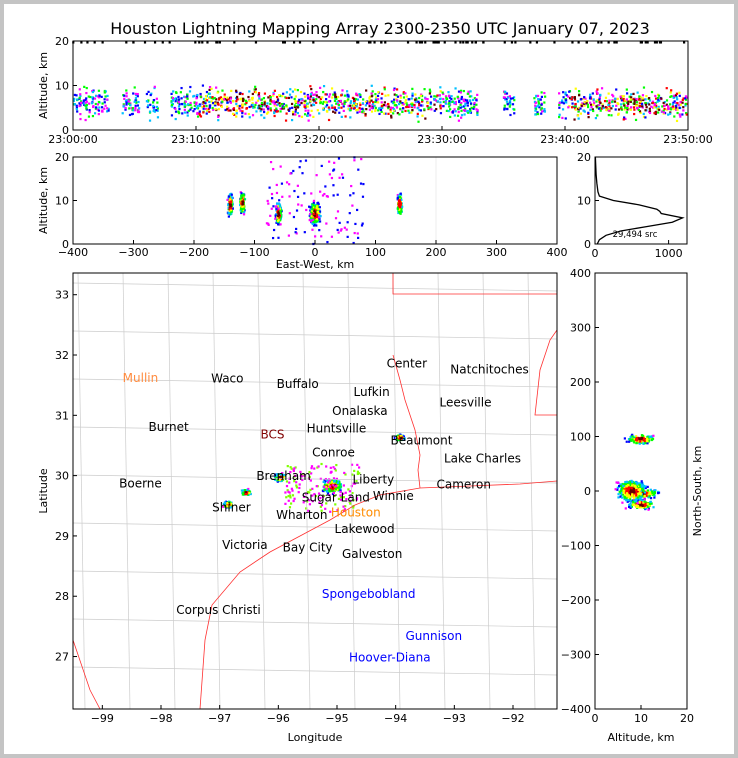  I want to click on place-label: Conroe, so click(333, 453).